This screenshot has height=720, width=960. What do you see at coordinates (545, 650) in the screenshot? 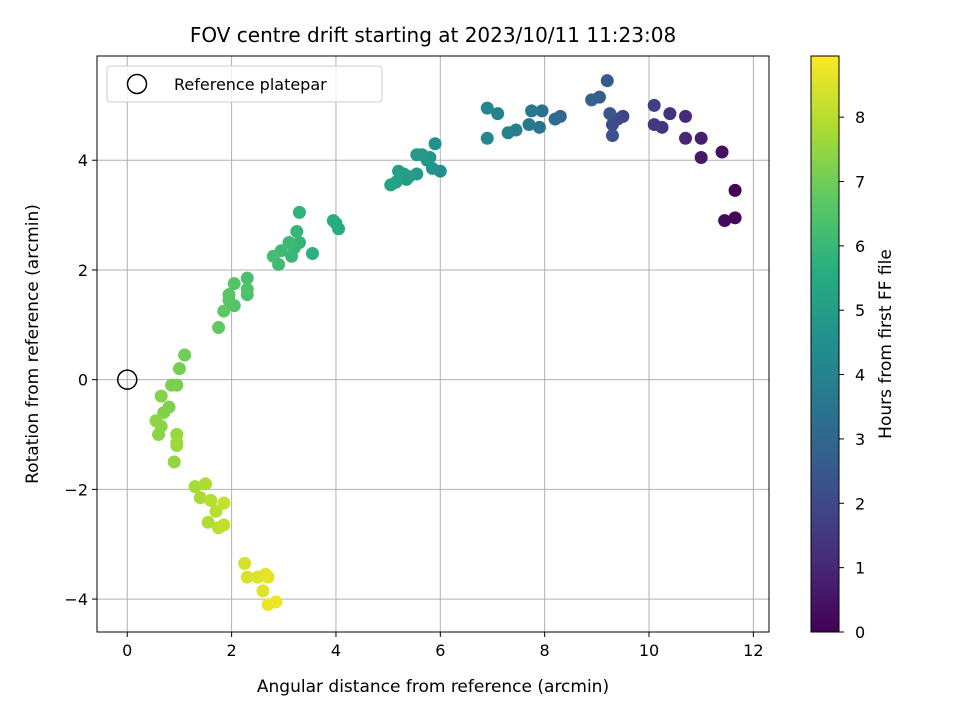
I see `x-tick-label: 8` at bounding box center [545, 650].